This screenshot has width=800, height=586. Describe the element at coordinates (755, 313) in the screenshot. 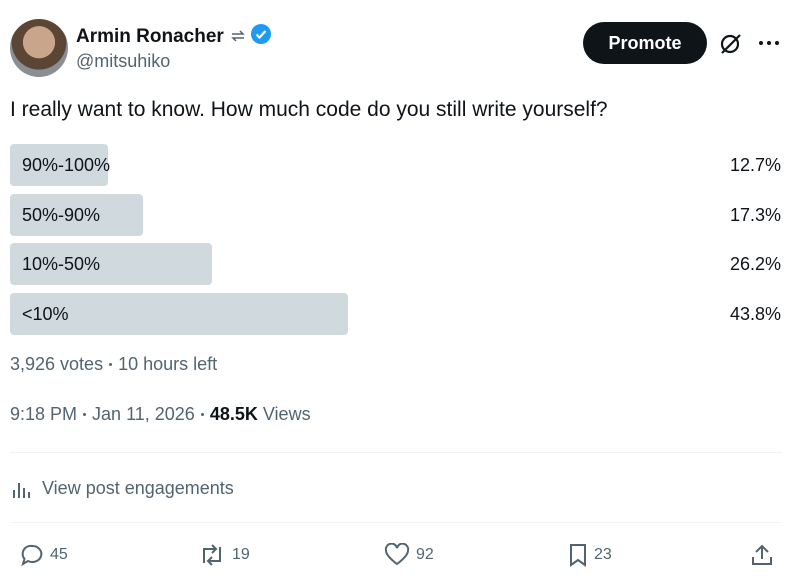

I see `poll-percentage: 43.8%` at that location.